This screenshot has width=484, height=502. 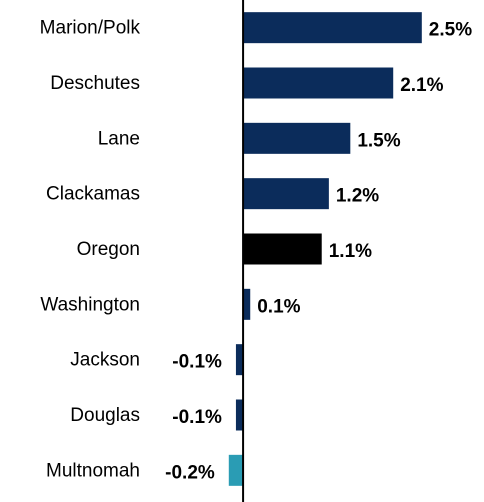 What do you see at coordinates (95, 83) in the screenshot?
I see `category-label: Deschutes` at bounding box center [95, 83].